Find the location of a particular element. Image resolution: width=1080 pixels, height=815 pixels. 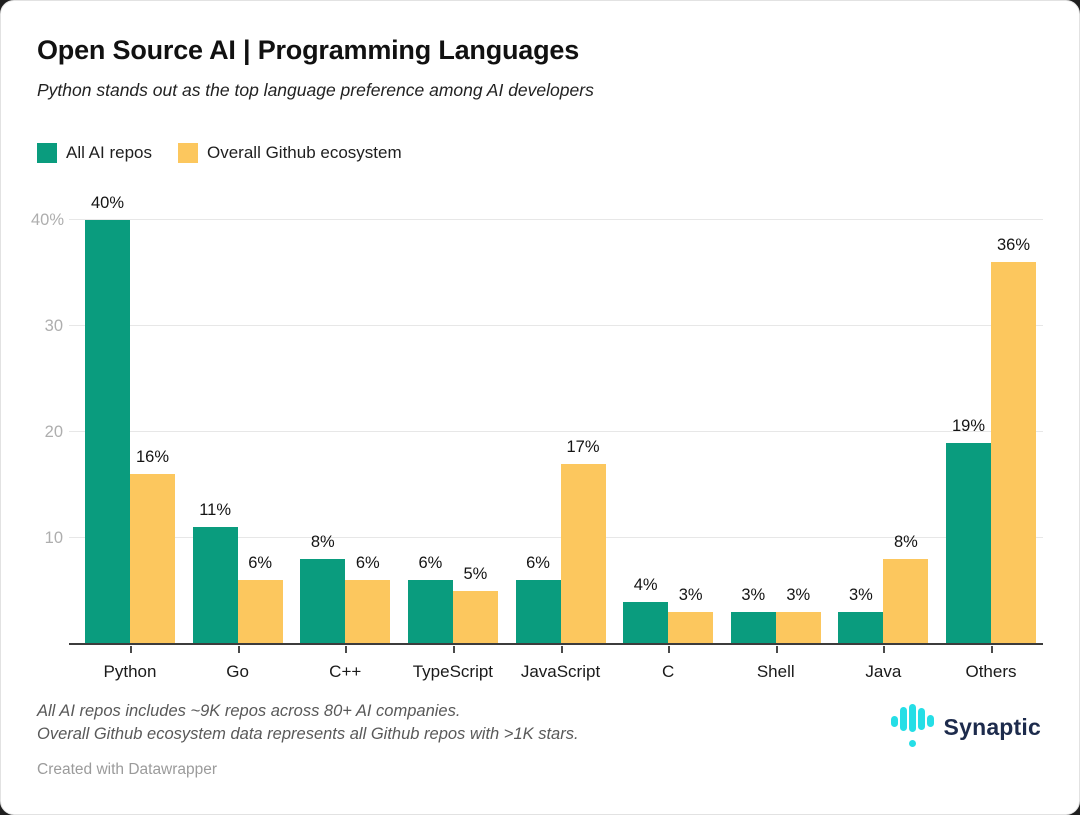

bar-others-all-ai-repos is located at coordinates (968, 543).